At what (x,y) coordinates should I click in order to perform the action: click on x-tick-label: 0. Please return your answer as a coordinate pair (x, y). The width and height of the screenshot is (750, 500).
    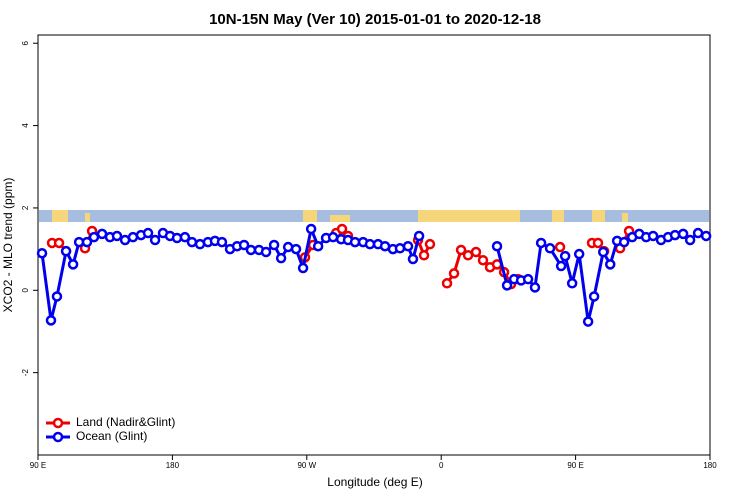
    Looking at the image, I should click on (441, 465).